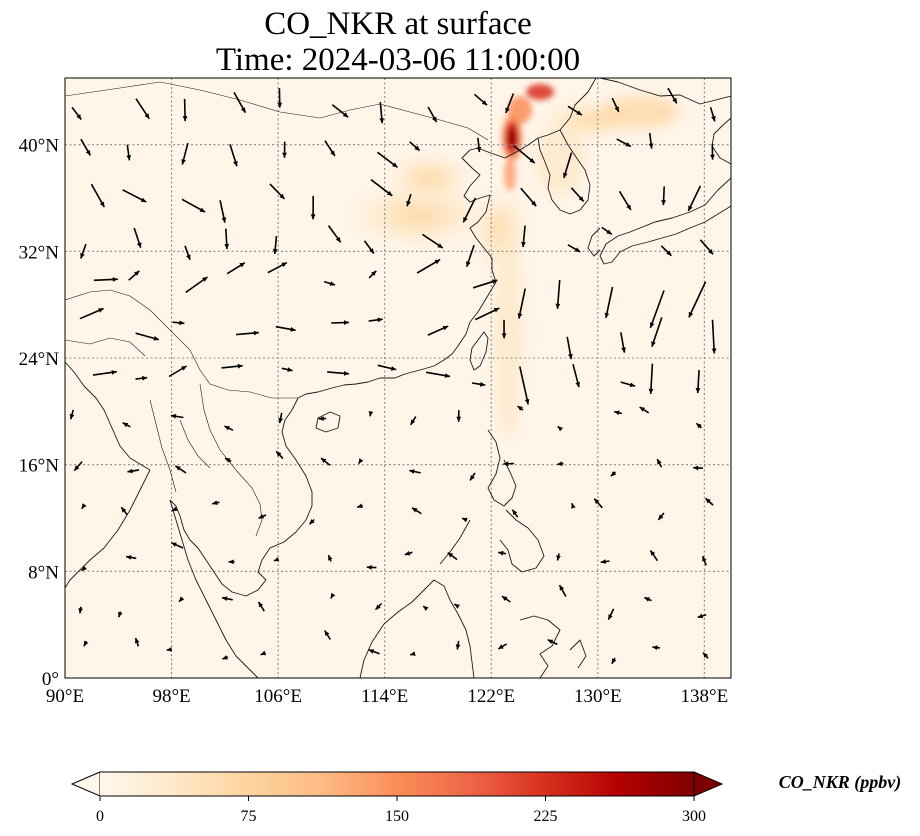  What do you see at coordinates (105, 347) in the screenshot?
I see `border-himalaya` at bounding box center [105, 347].